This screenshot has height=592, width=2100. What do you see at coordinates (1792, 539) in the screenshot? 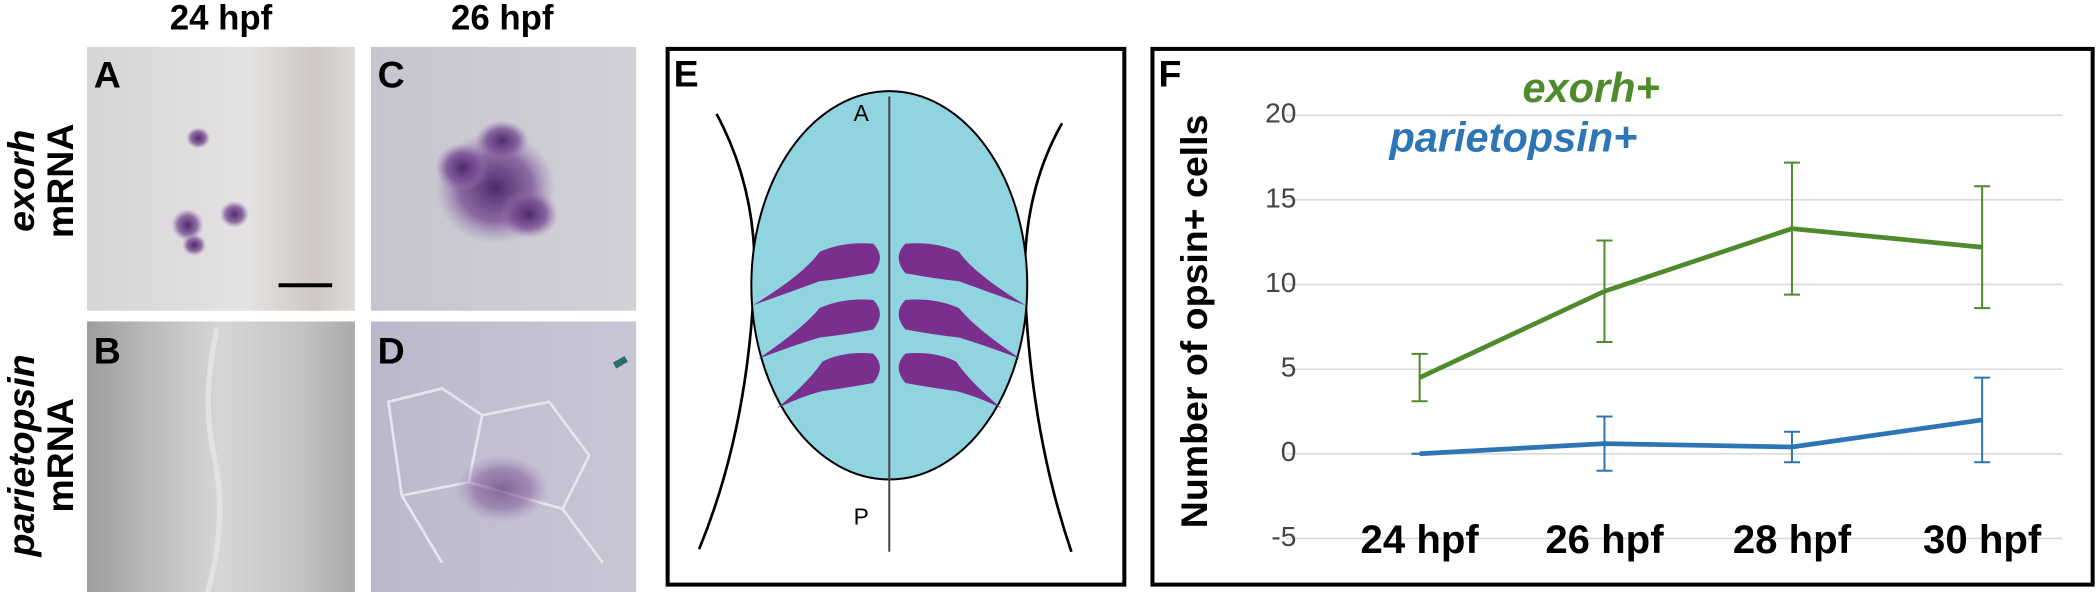
I see `x-tick-label: 28 hpf` at bounding box center [1792, 539].